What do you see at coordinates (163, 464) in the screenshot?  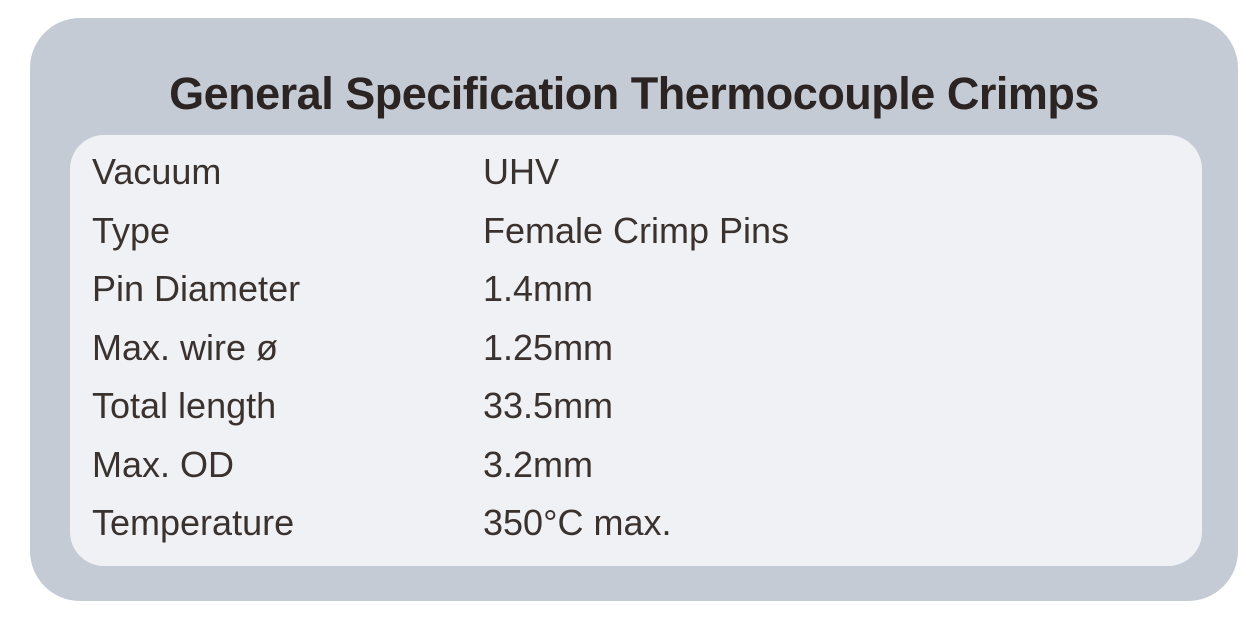 I see `spec-label: Max. OD` at bounding box center [163, 464].